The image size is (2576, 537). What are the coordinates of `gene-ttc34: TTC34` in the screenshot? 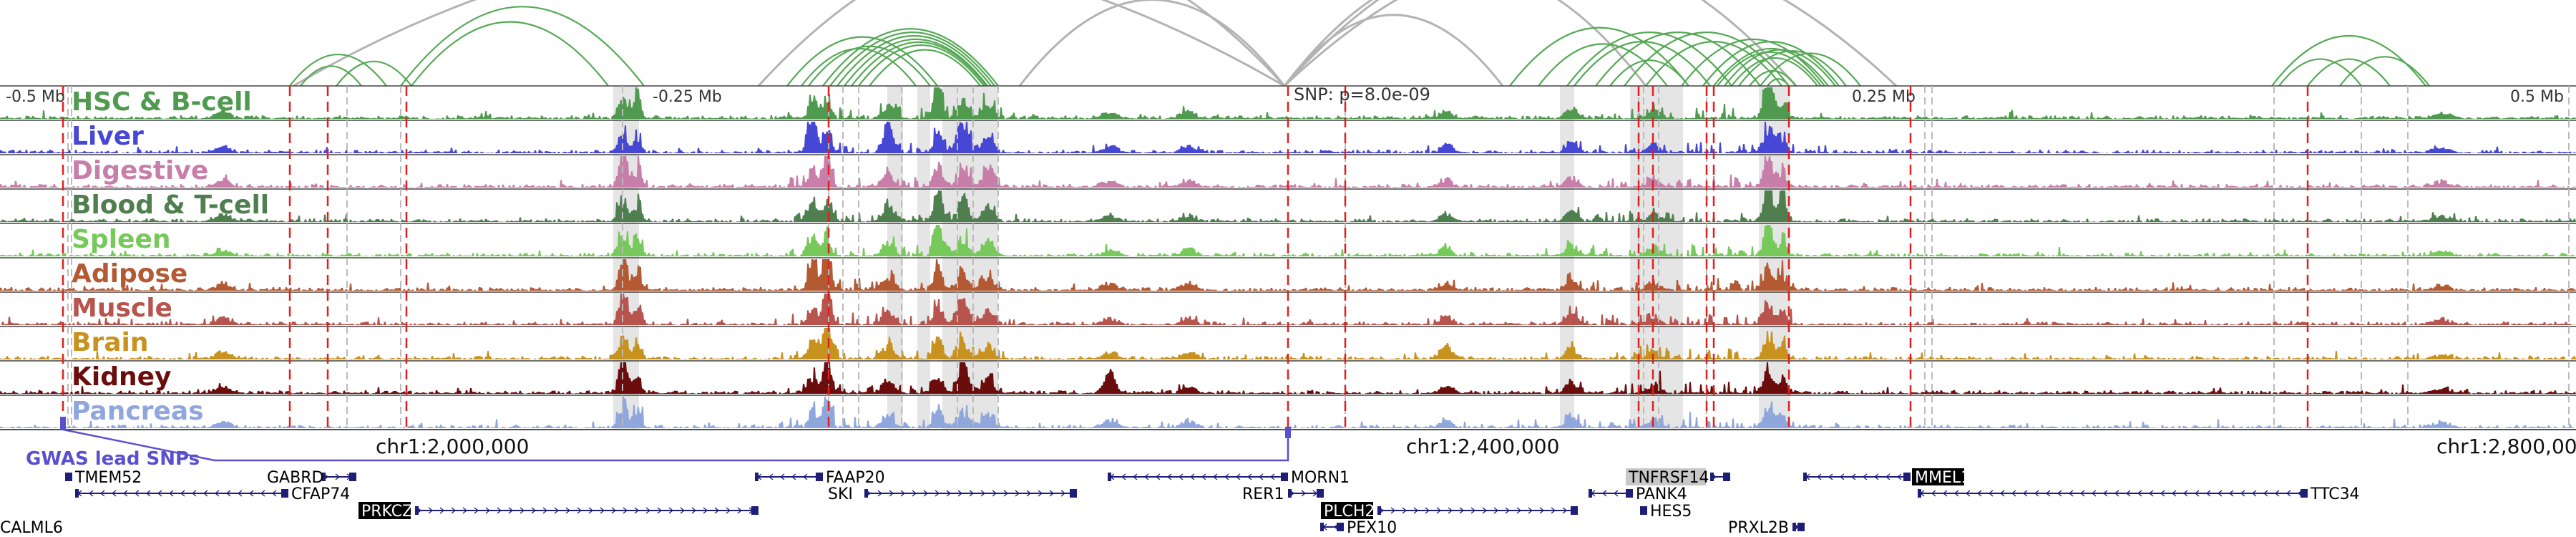 It's located at (2139, 494).